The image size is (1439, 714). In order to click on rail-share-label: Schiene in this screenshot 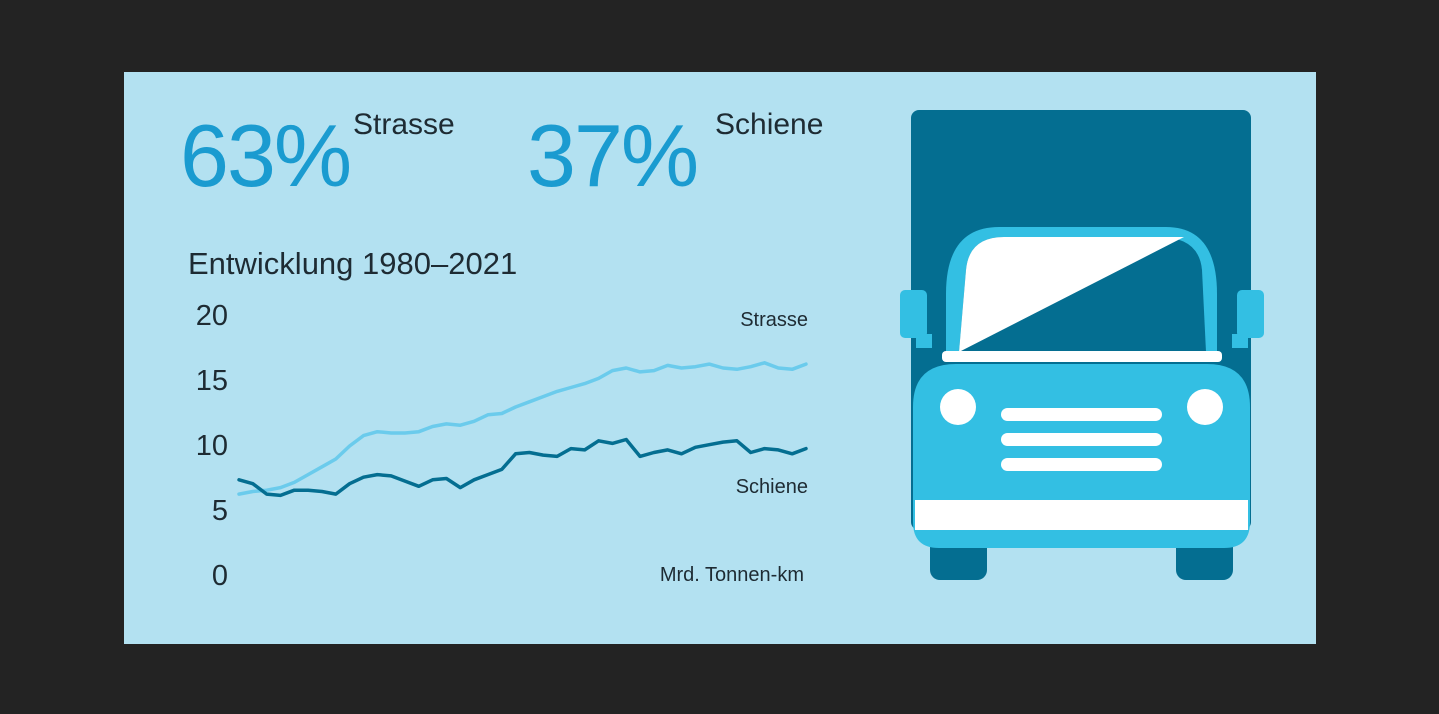, I will do `click(769, 124)`.